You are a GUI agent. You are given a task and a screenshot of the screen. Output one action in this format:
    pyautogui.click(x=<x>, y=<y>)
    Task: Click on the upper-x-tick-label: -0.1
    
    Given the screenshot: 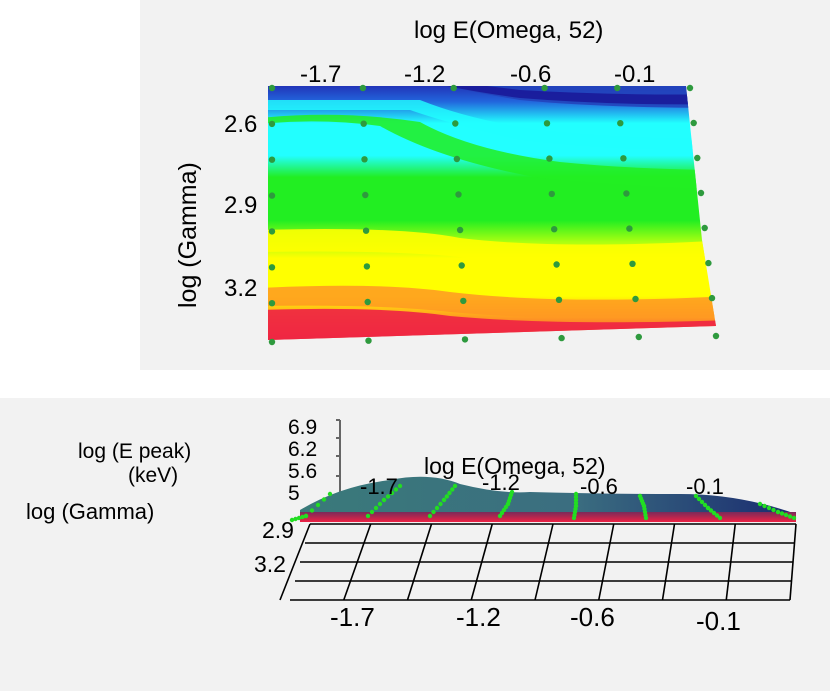 What is the action you would take?
    pyautogui.click(x=705, y=486)
    